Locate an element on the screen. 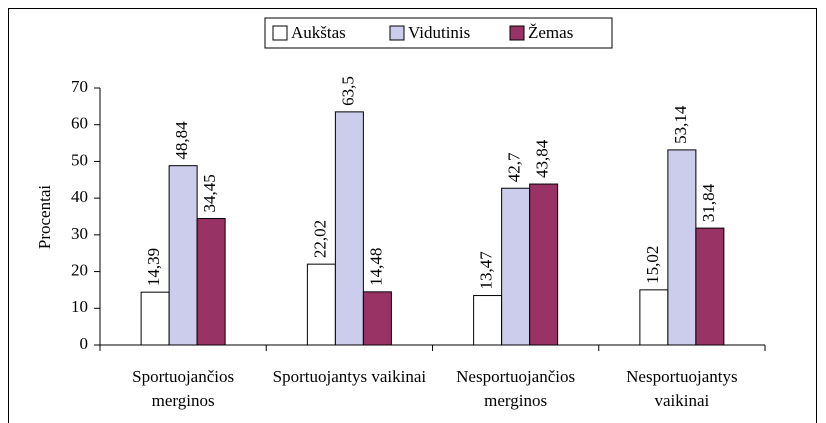 This screenshot has height=423, width=826. y-axis-label: Procentai is located at coordinates (44, 217).